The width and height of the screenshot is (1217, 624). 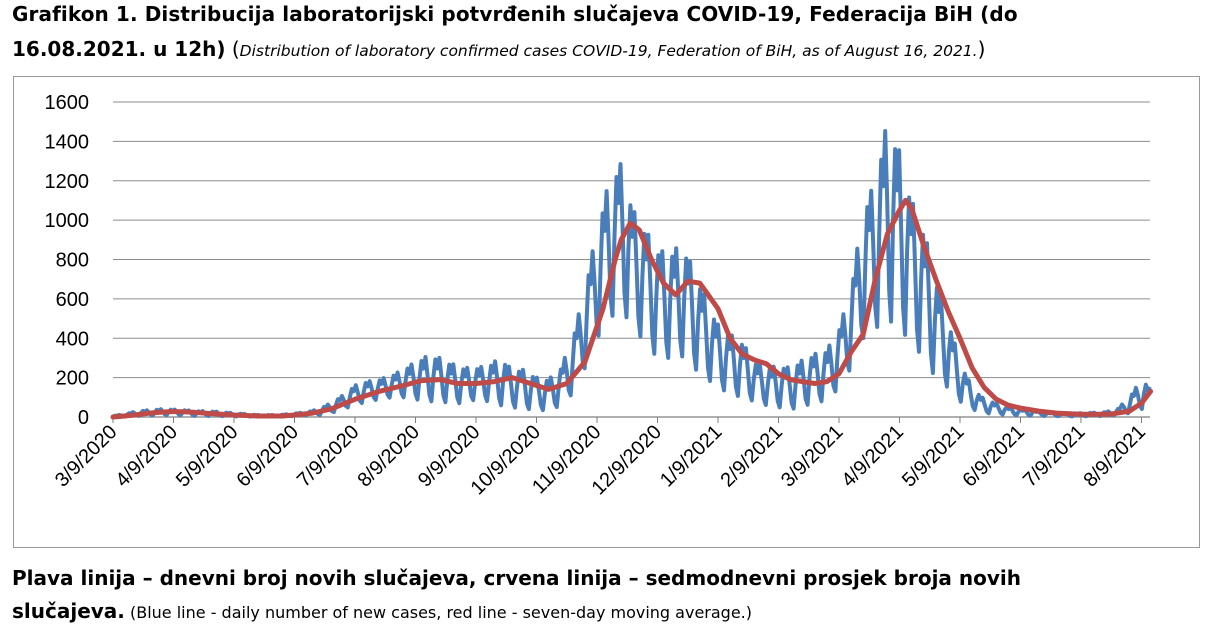 What do you see at coordinates (67, 182) in the screenshot?
I see `y-tick-label: 1200` at bounding box center [67, 182].